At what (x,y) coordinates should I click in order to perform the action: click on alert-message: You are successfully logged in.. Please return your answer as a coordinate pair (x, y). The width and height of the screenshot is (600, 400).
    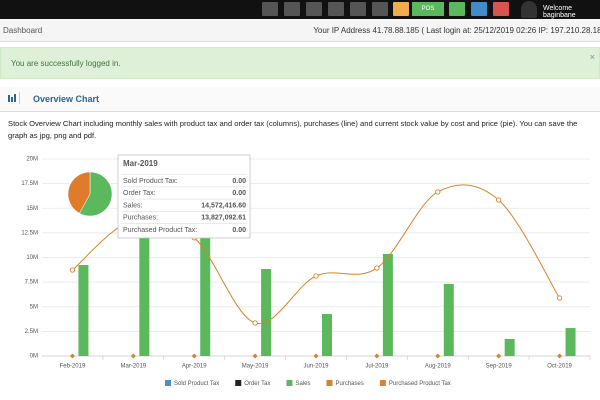
    Looking at the image, I should click on (66, 63).